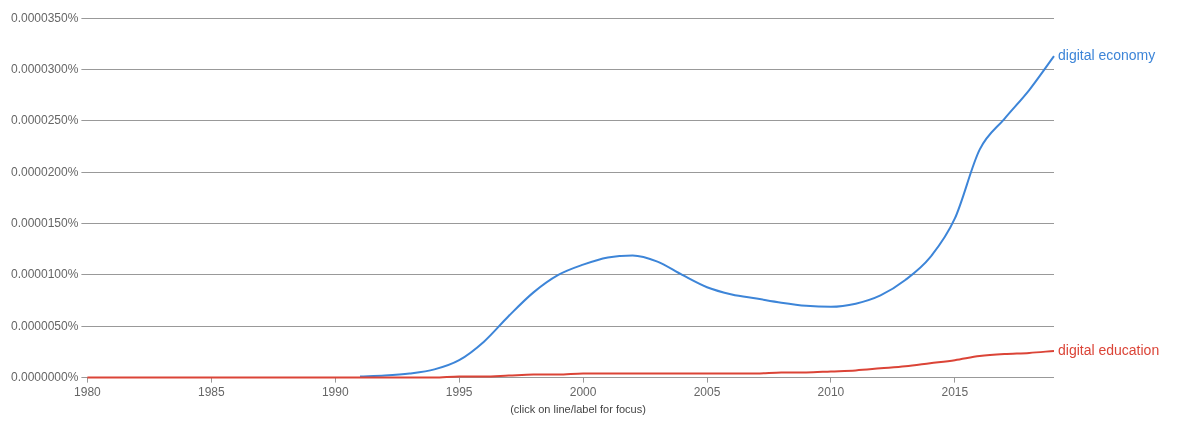  I want to click on x-tick-label: 1990, so click(335, 392).